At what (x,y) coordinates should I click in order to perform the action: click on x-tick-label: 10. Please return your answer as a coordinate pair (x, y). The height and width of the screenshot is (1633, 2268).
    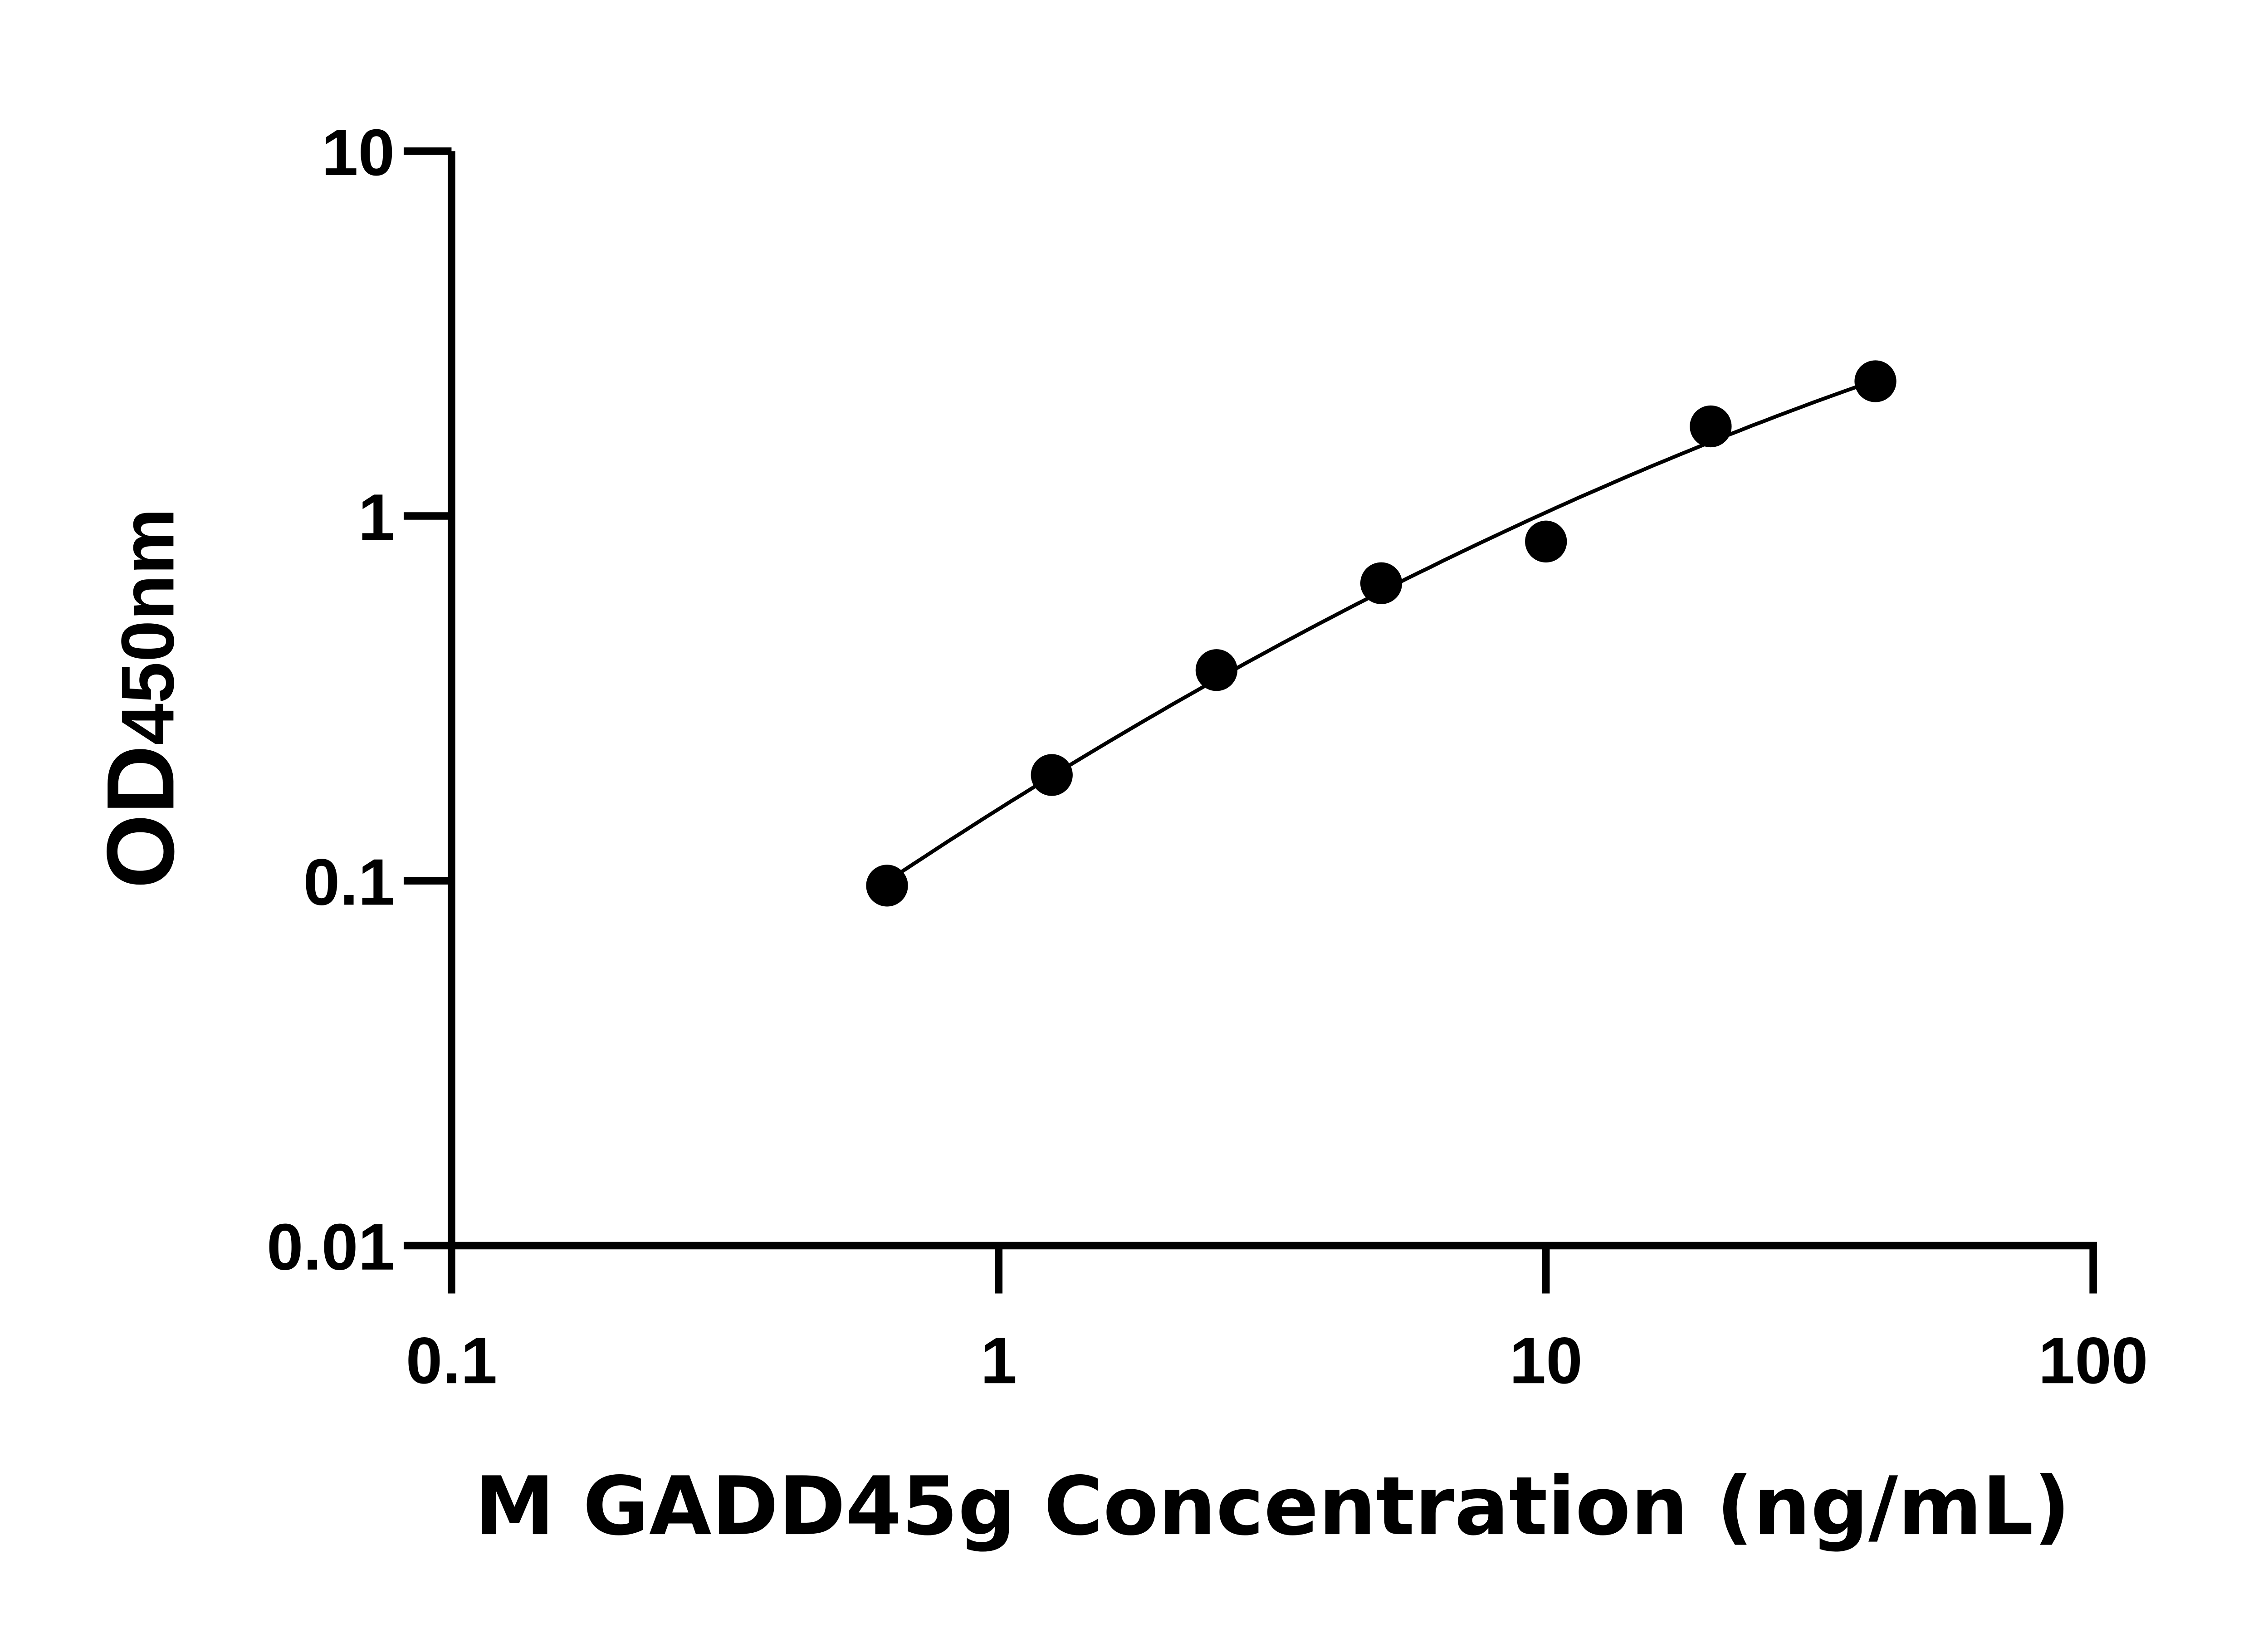
    Looking at the image, I should click on (1546, 1360).